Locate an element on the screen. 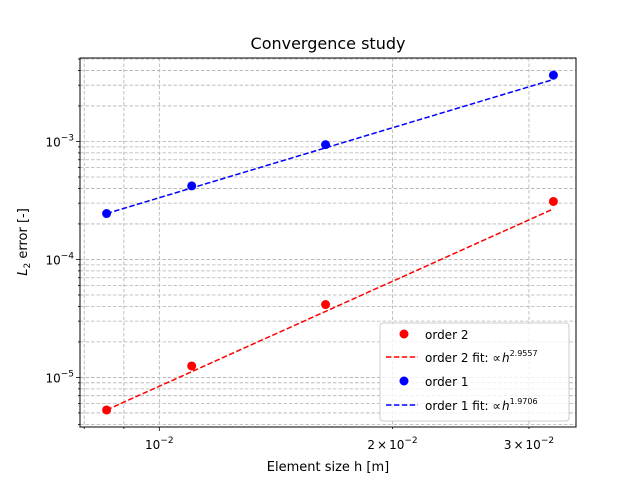  y-axis-label-rest: error [-] is located at coordinates (23, 235).